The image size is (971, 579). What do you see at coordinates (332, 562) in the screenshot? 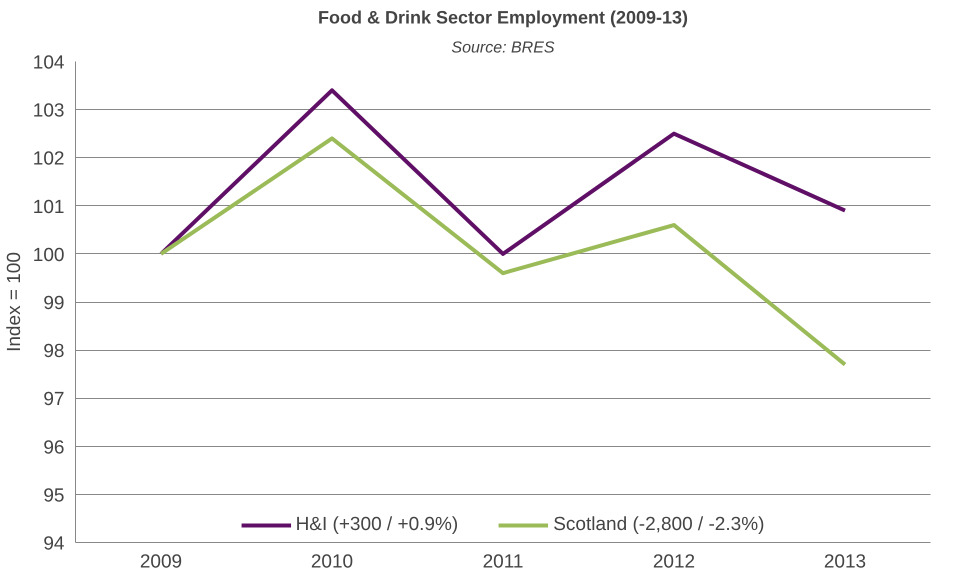
I see `x-tick-label: 2010` at bounding box center [332, 562].